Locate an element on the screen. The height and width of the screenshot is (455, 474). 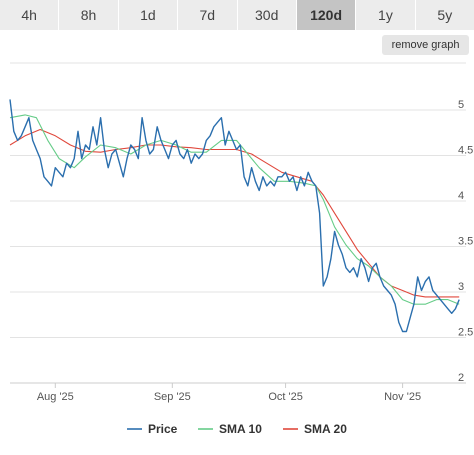
x-tick-label: Sep '25 is located at coordinates (172, 397).